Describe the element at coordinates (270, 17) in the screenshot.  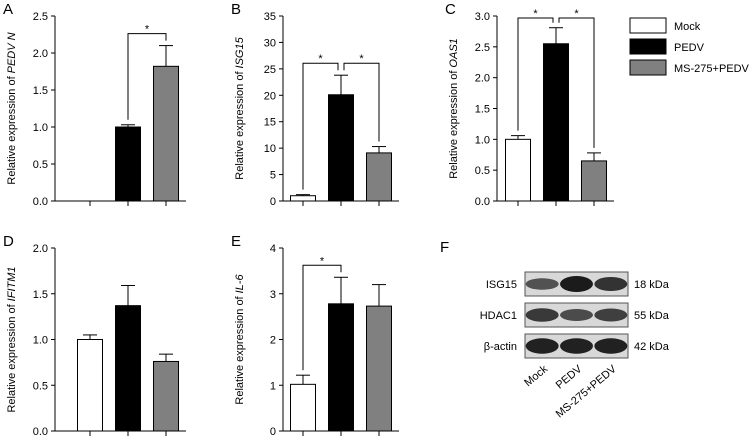
I see `y-tick-label: 35` at that location.